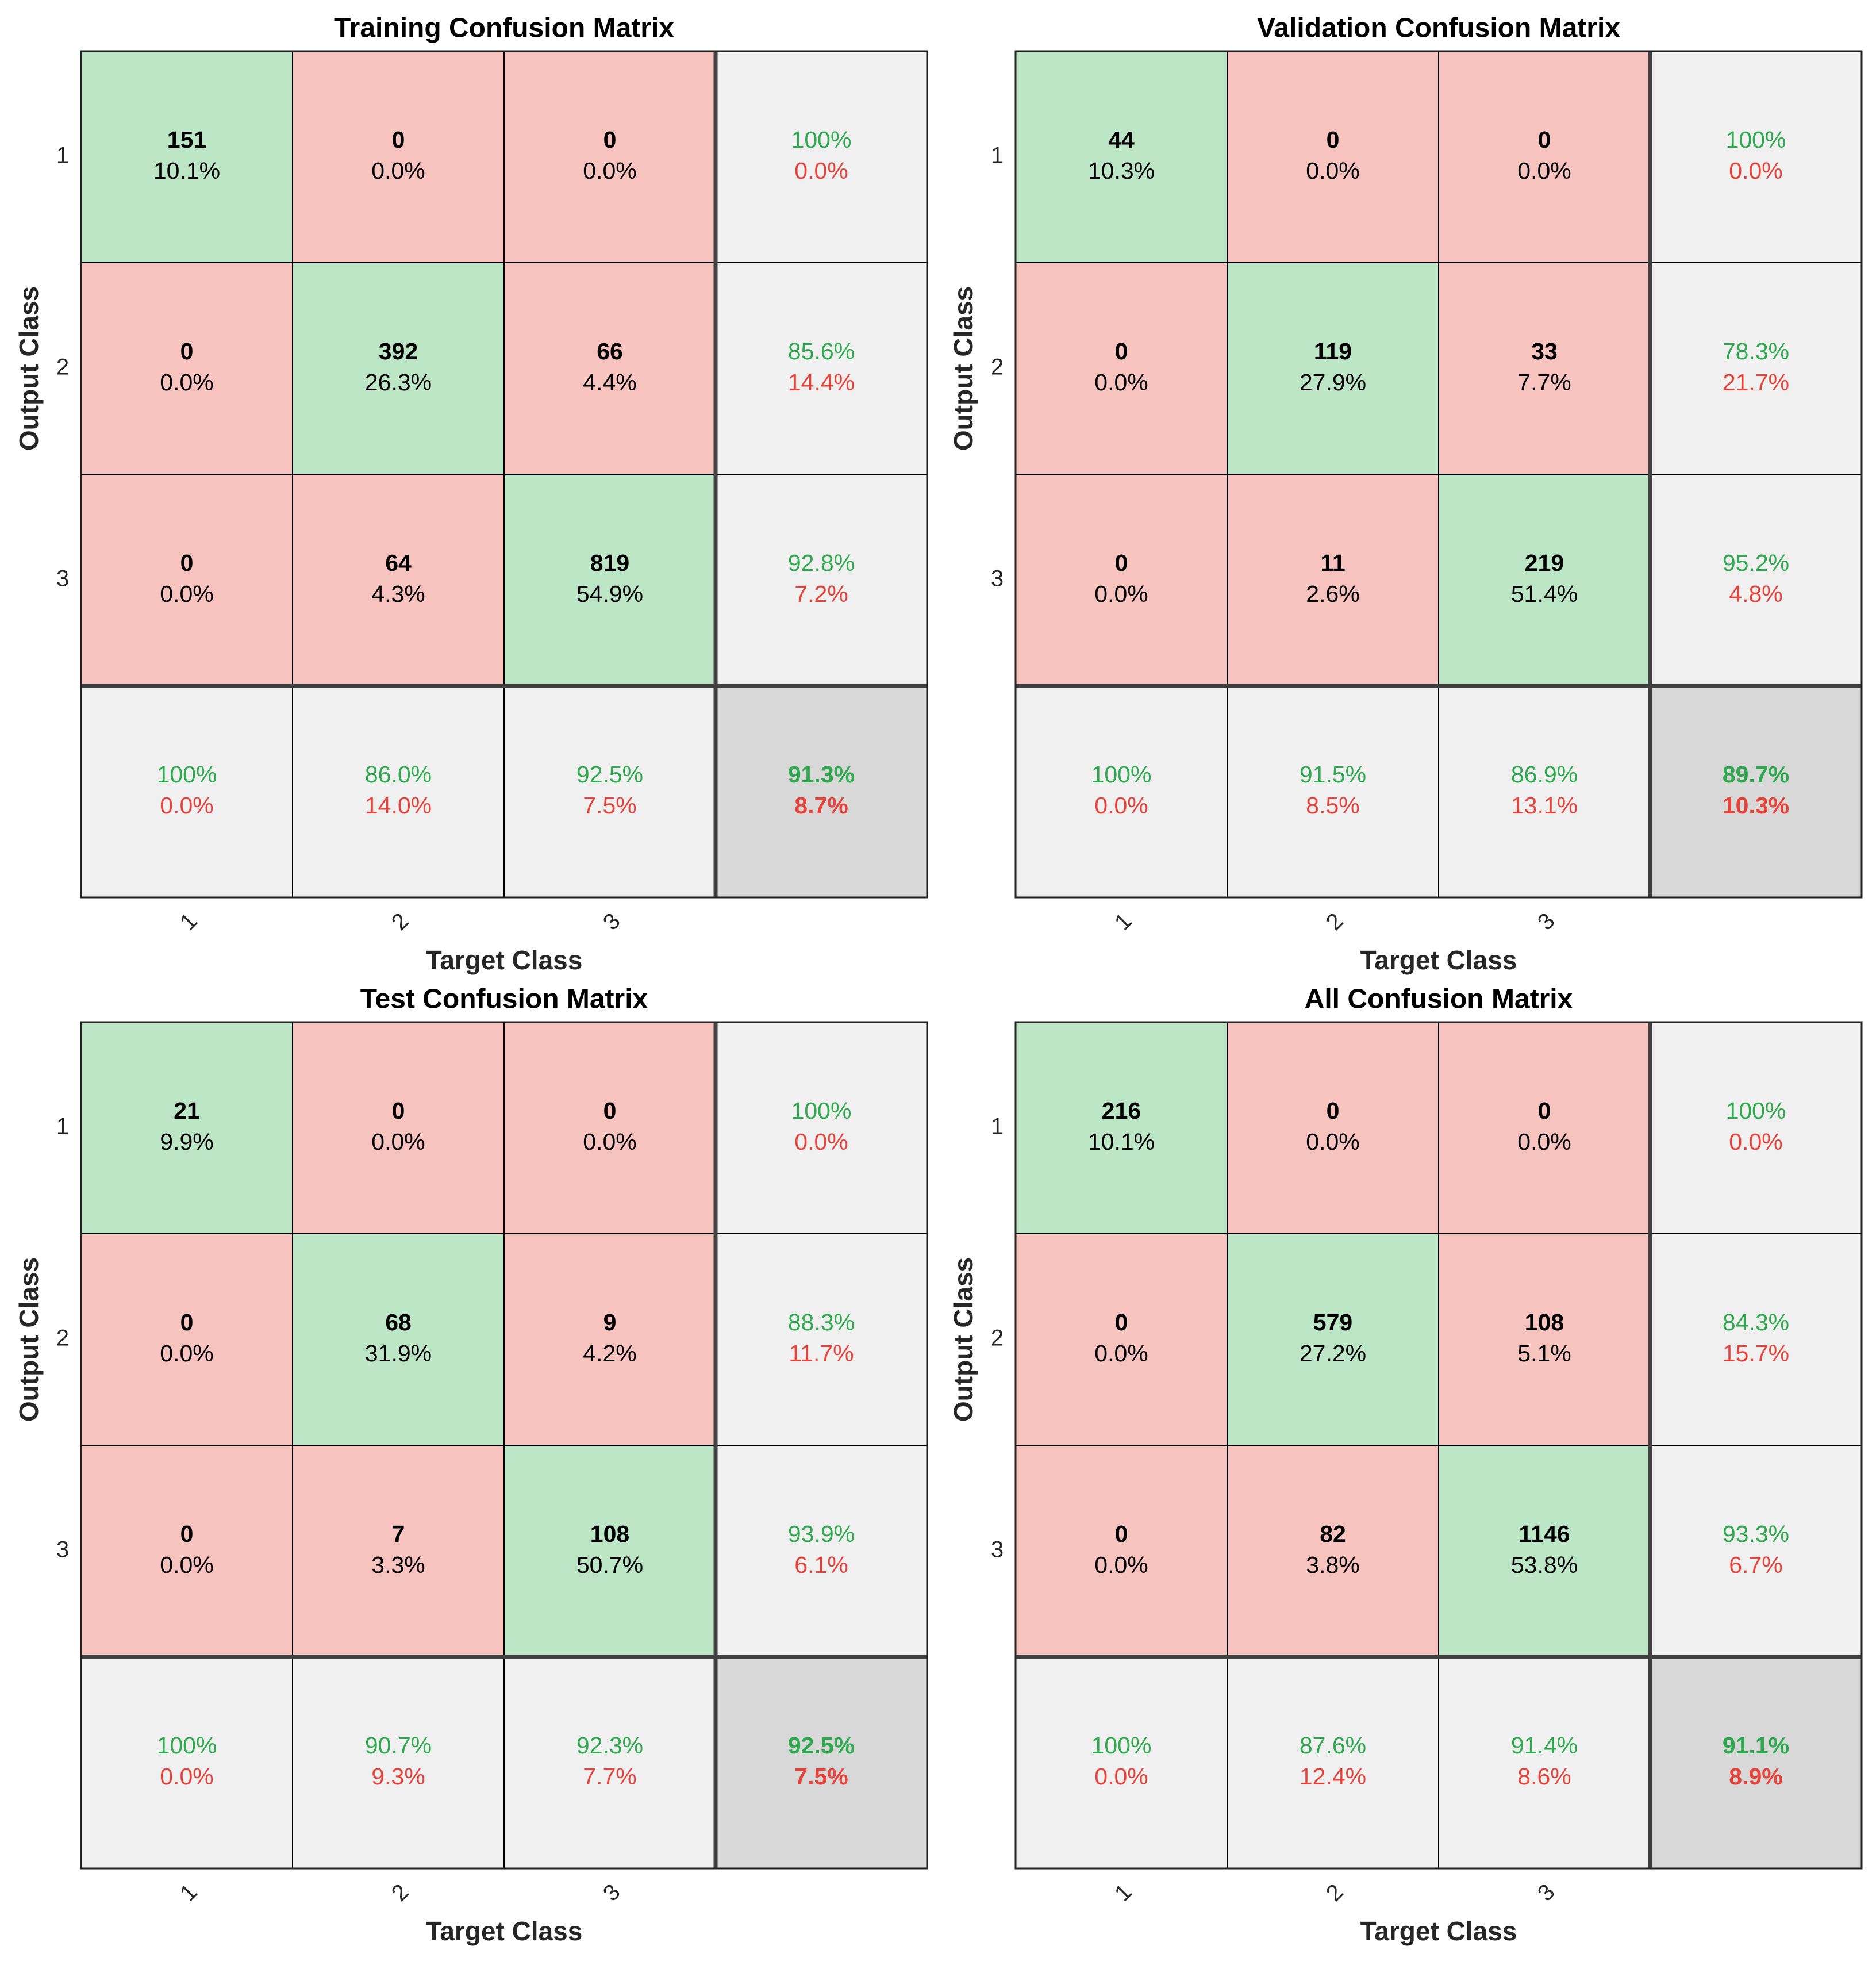 This screenshot has height=1965, width=1876. I want to click on correct-label: 93.9%, so click(821, 1534).